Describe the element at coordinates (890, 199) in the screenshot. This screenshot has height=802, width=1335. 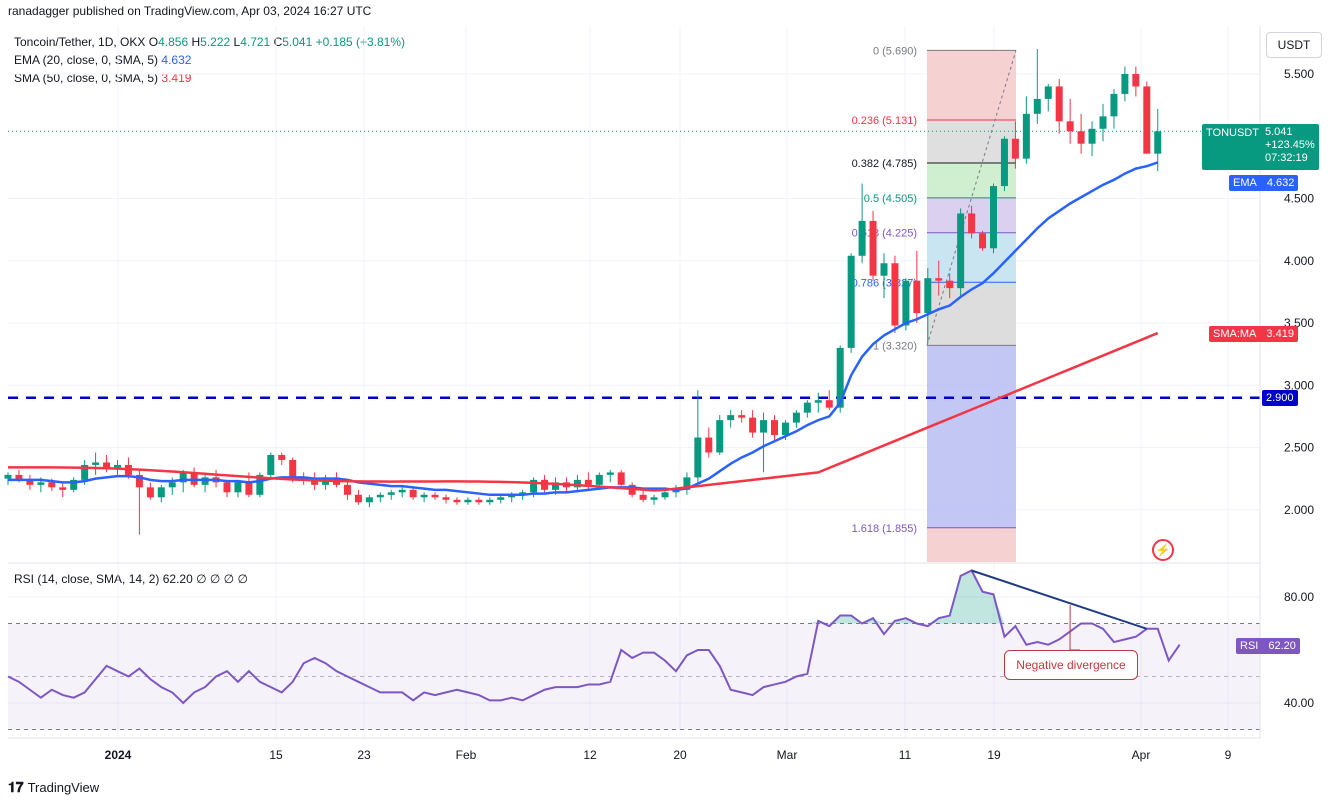
I see `fib-level-label: 0.5 (4.505)` at that location.